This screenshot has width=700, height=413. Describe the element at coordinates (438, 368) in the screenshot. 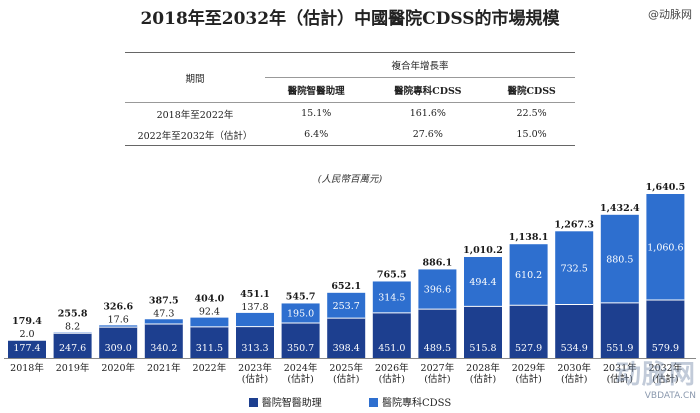

I see `x-tick-label-line: 2027年` at that location.